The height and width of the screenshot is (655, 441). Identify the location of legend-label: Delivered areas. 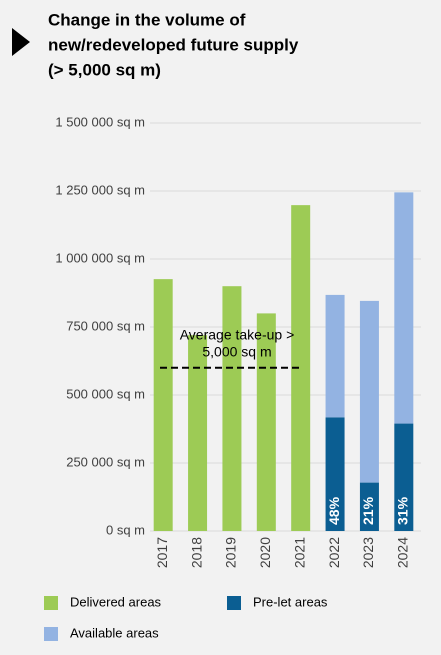
(116, 601).